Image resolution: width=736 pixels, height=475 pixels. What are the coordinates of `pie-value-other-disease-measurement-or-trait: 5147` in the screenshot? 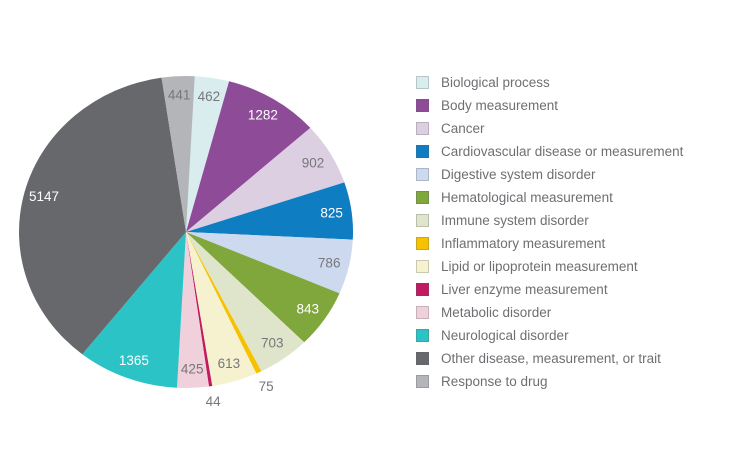 It's located at (44, 196).